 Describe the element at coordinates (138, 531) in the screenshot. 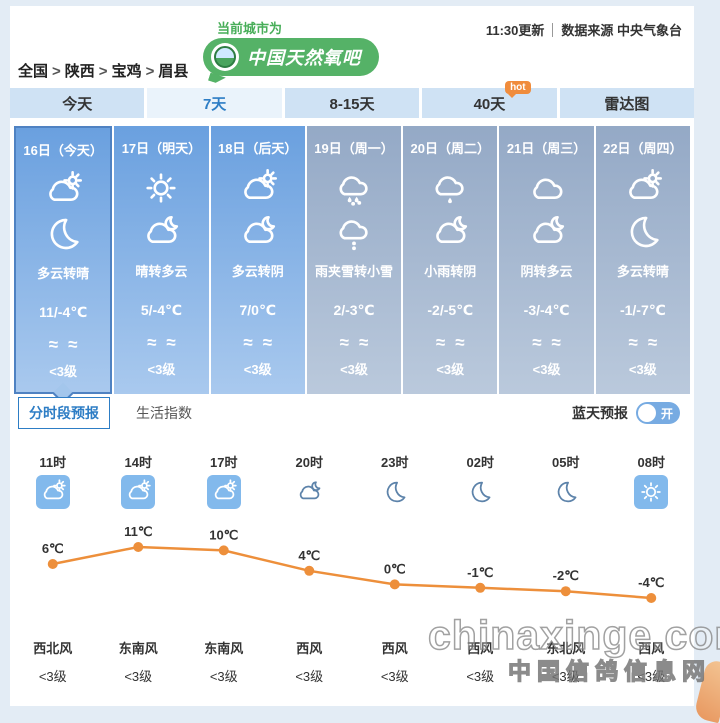

I see `svg-text: 11℃` at that location.